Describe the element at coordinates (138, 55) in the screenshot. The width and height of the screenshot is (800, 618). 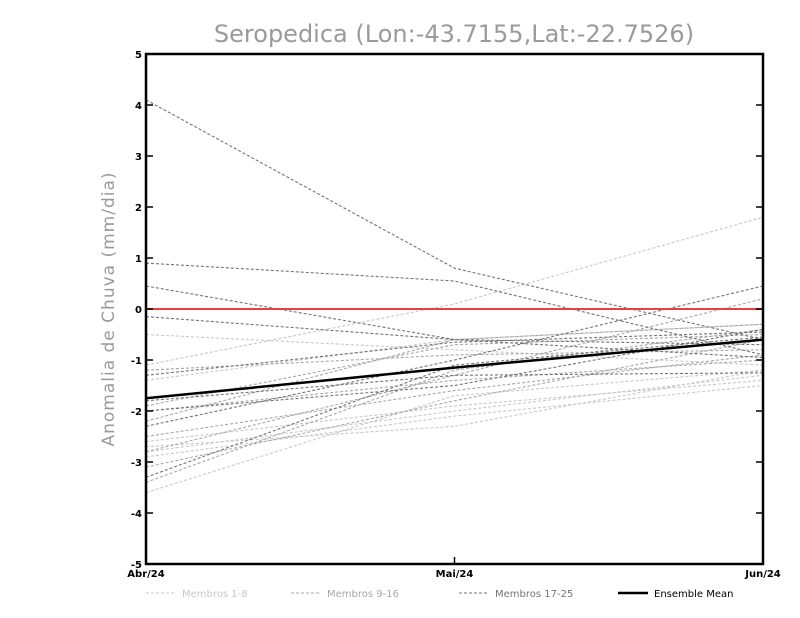
I see `y-tick-label: 5` at that location.